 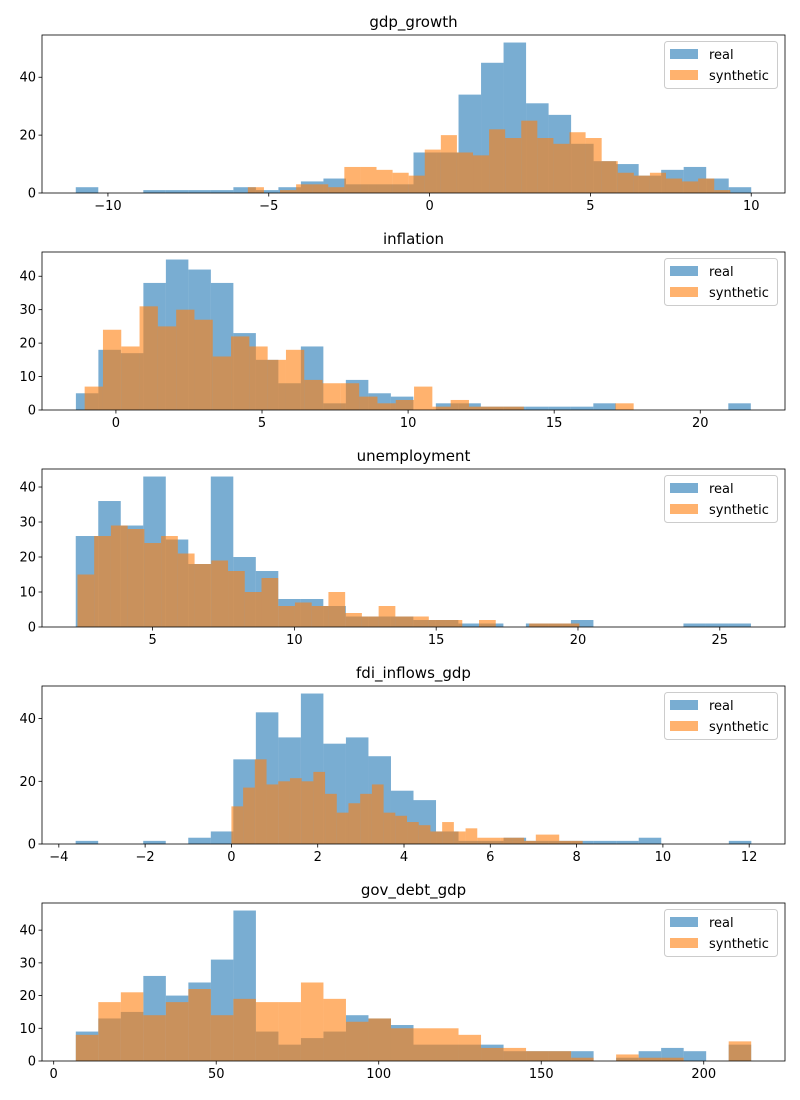 What do you see at coordinates (590, 206) in the screenshot?
I see `x-tick-label: 5` at bounding box center [590, 206].